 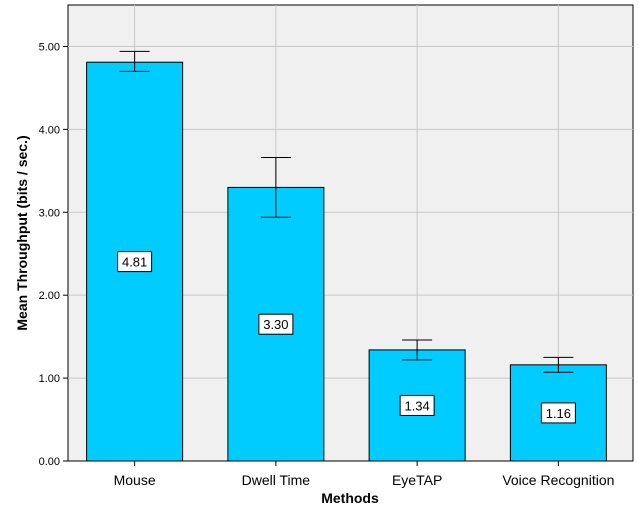 I want to click on x-tick-label: EyeTAP, so click(x=417, y=480).